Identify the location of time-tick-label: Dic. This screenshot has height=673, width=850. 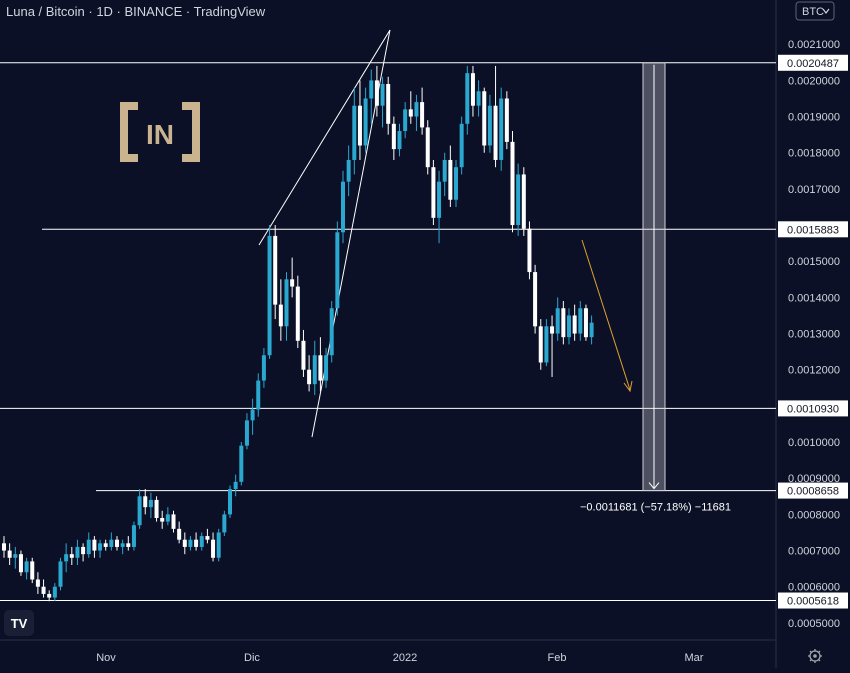
(252, 658).